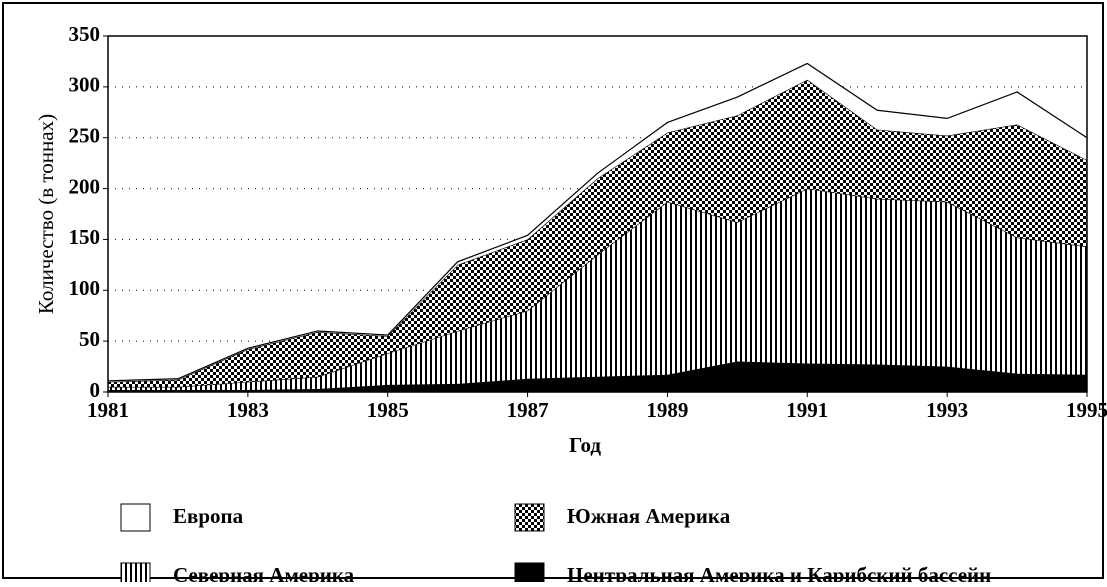 The width and height of the screenshot is (1107, 587). What do you see at coordinates (779, 572) in the screenshot?
I see `legend-label: Центральная Америка и Карибский бассейн` at bounding box center [779, 572].